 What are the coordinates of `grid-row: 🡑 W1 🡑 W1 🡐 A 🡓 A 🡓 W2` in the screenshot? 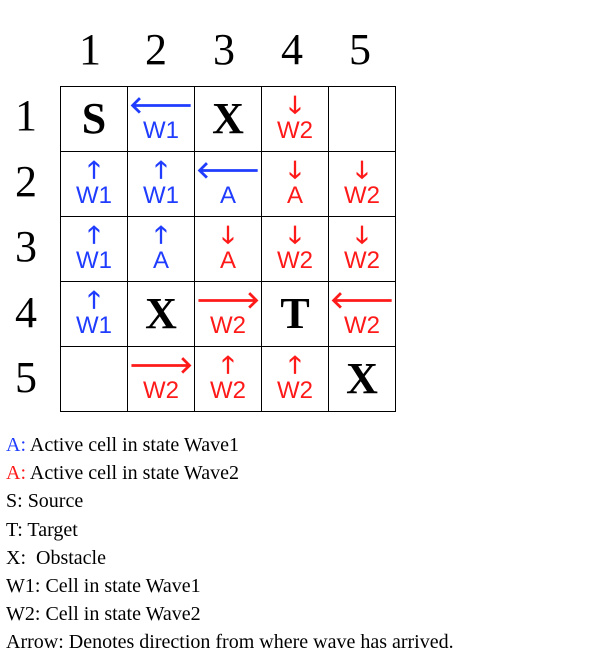 It's located at (228, 184).